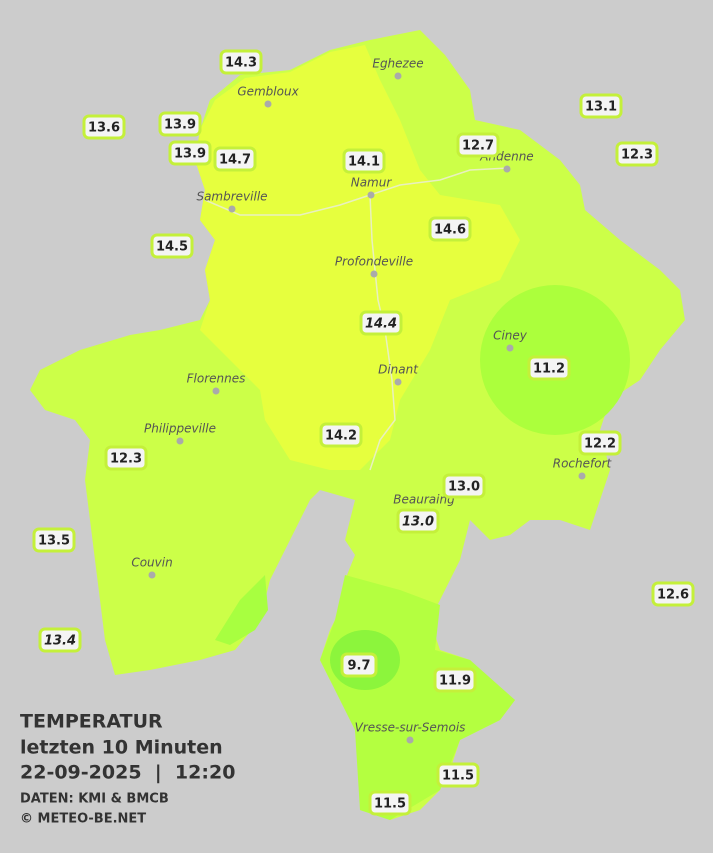  What do you see at coordinates (91, 722) in the screenshot?
I see `legend-title: TEMPERATUR` at bounding box center [91, 722].